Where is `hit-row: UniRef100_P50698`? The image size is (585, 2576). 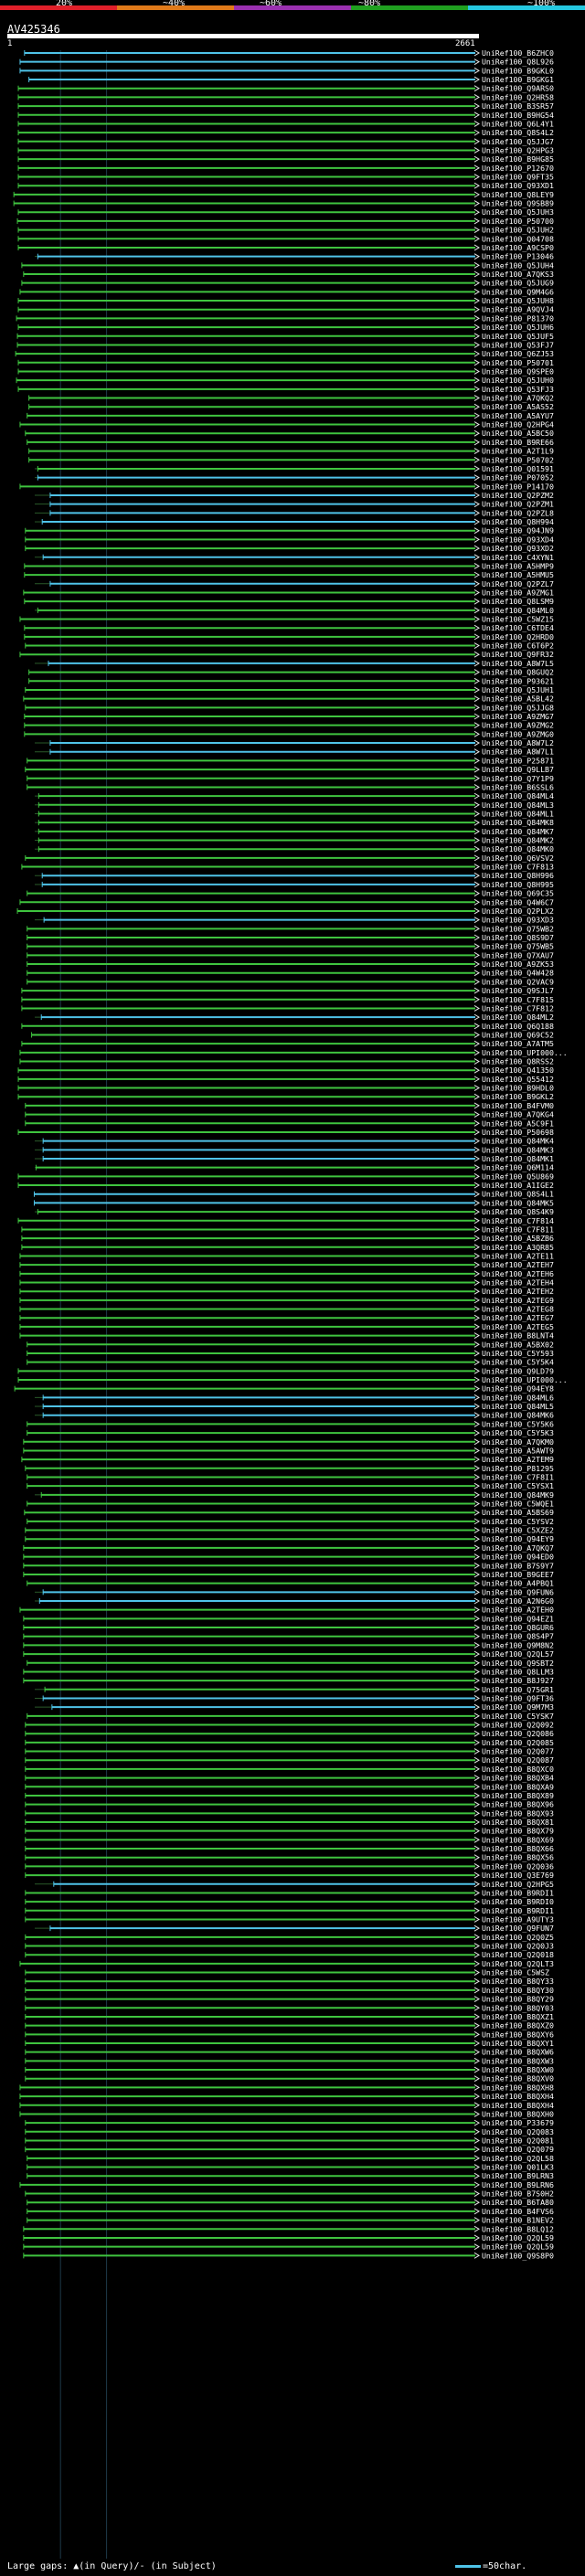
hit-row: UniRef100_P50698 is located at coordinates (285, 1132).